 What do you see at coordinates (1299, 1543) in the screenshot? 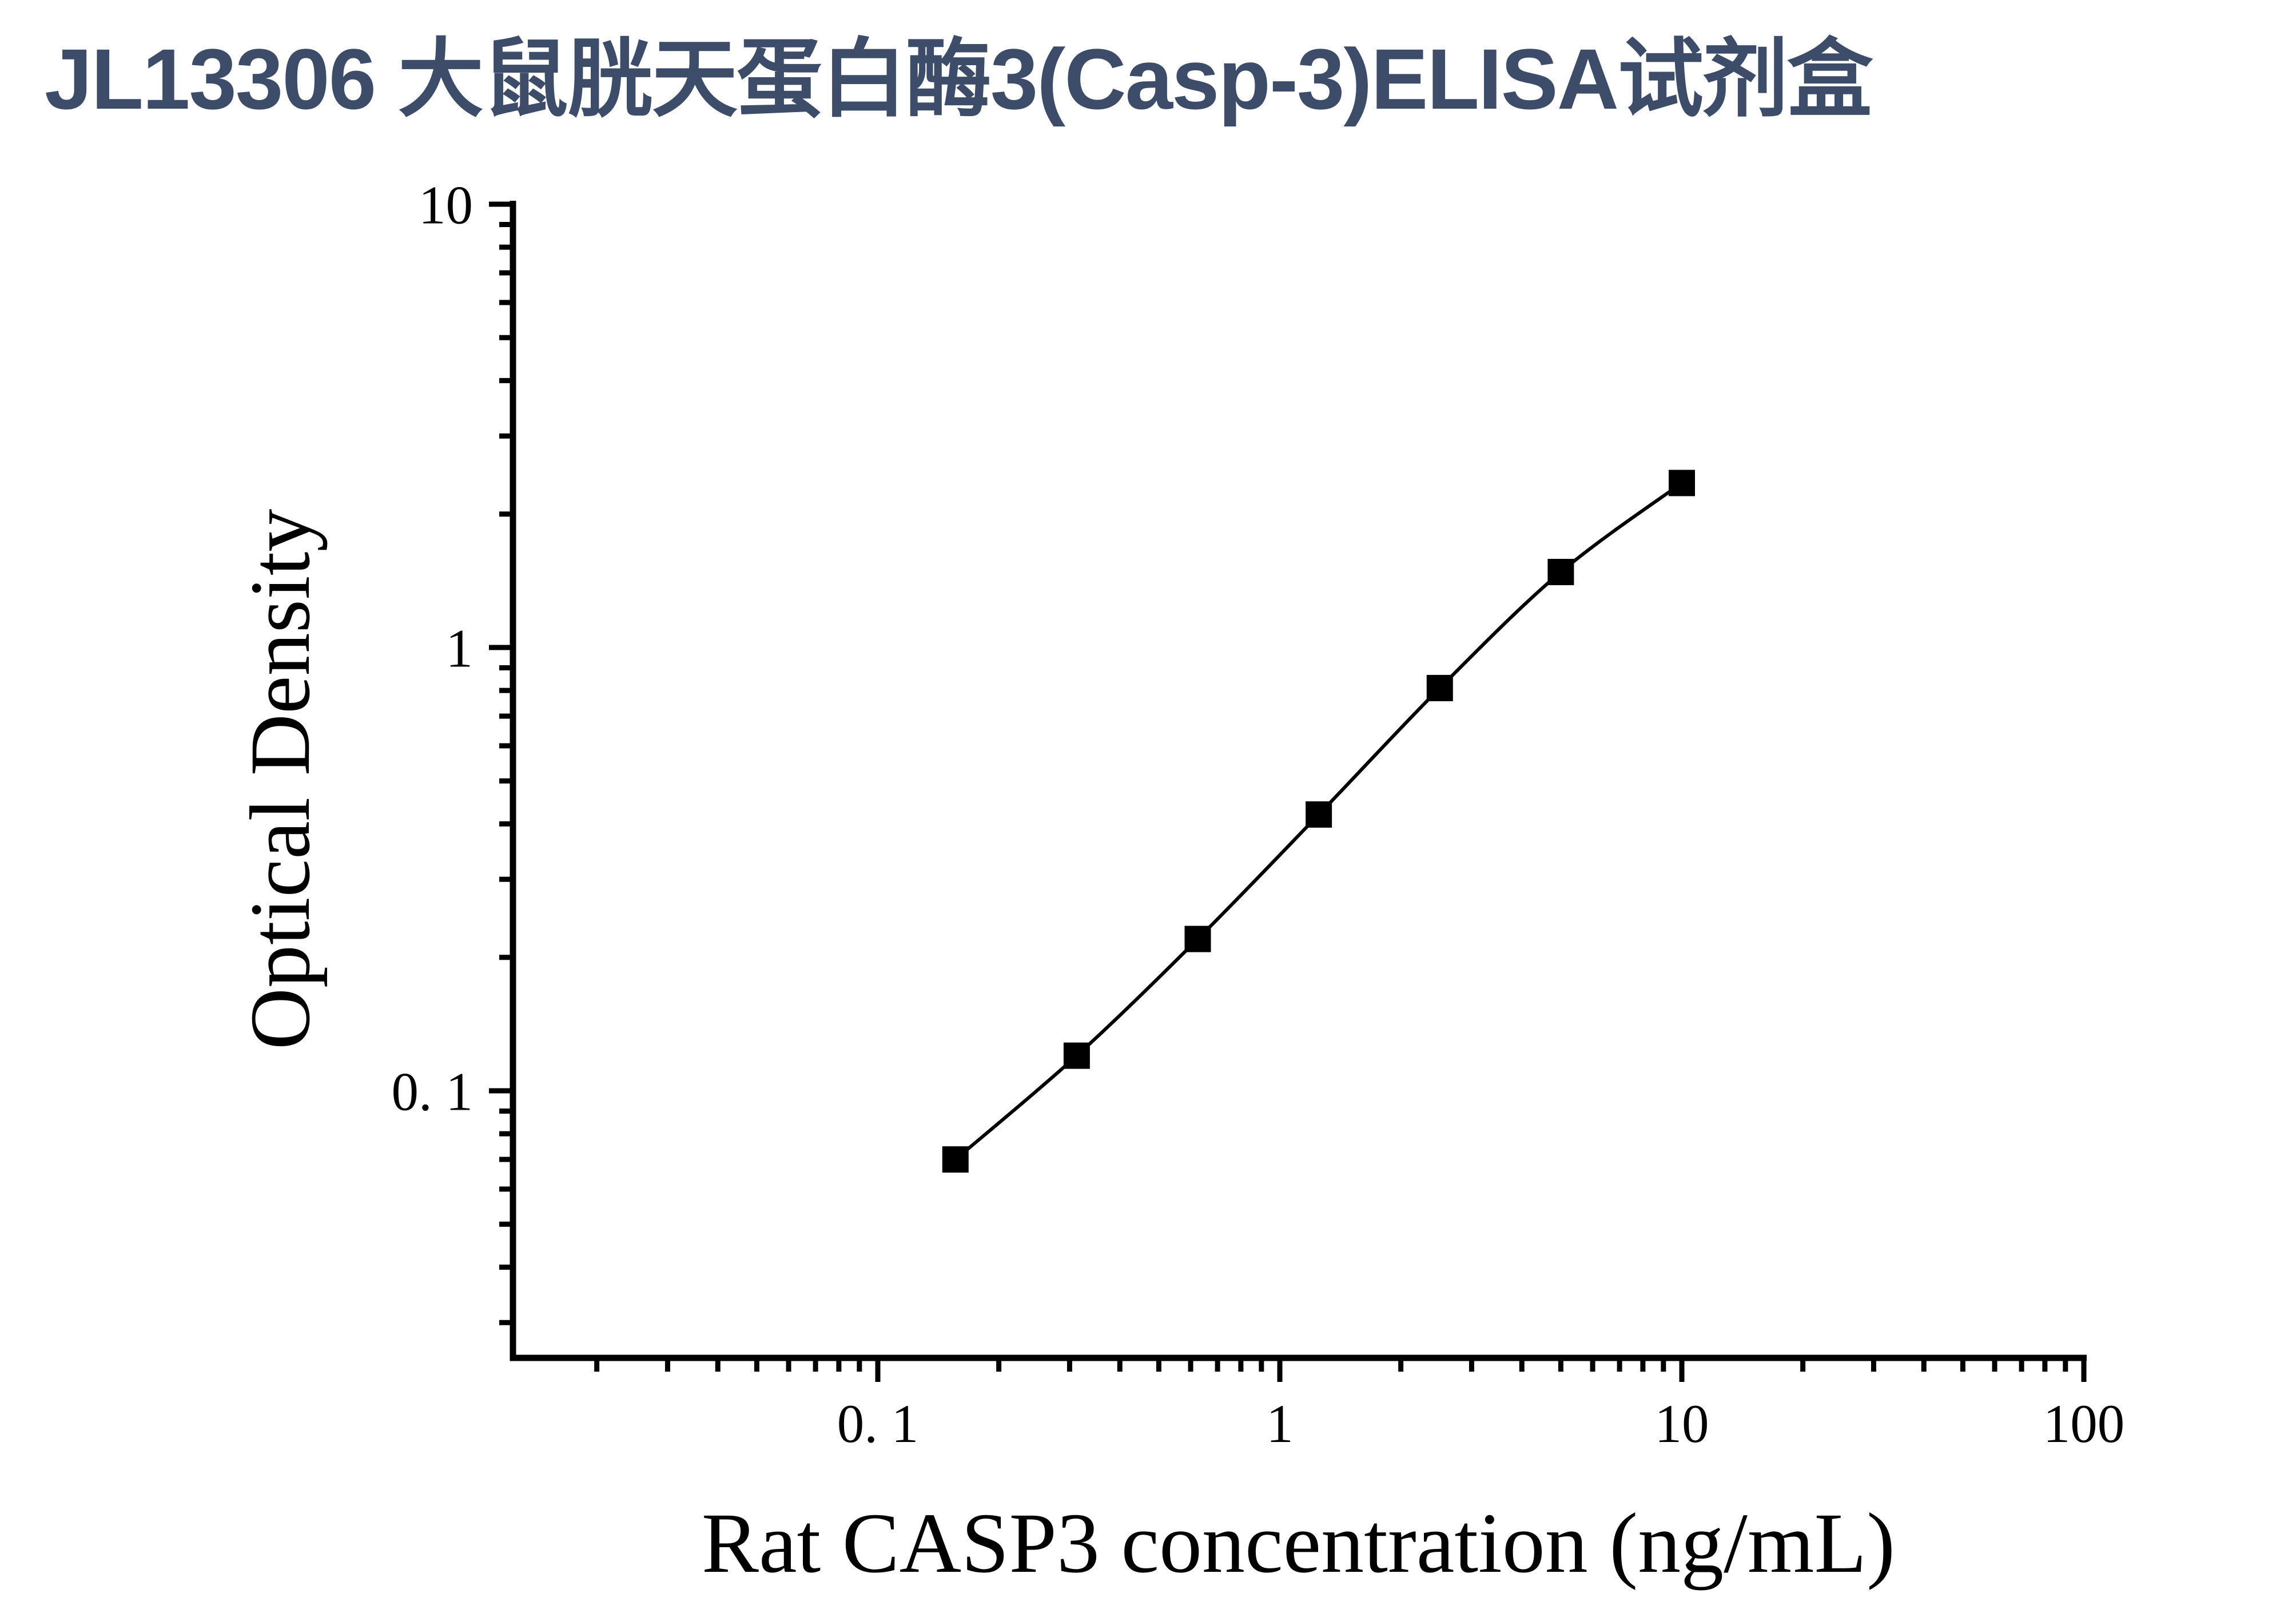
I see `x-axis-title: Rat CASP3 concentration (ng/mL)` at bounding box center [1299, 1543].